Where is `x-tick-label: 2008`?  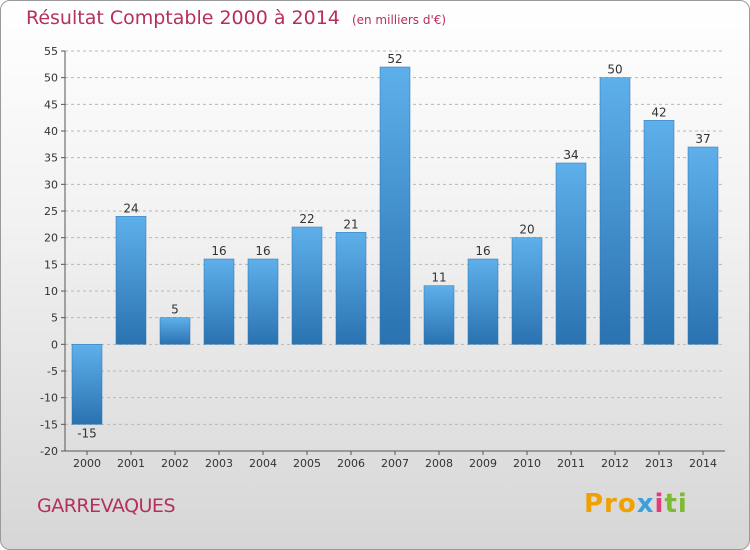
x-tick-label: 2008 is located at coordinates (439, 463).